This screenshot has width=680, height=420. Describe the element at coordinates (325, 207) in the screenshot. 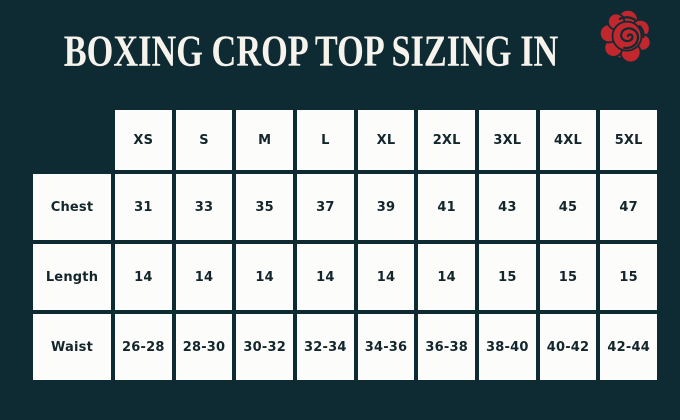

I see `chest-value: 37` at that location.